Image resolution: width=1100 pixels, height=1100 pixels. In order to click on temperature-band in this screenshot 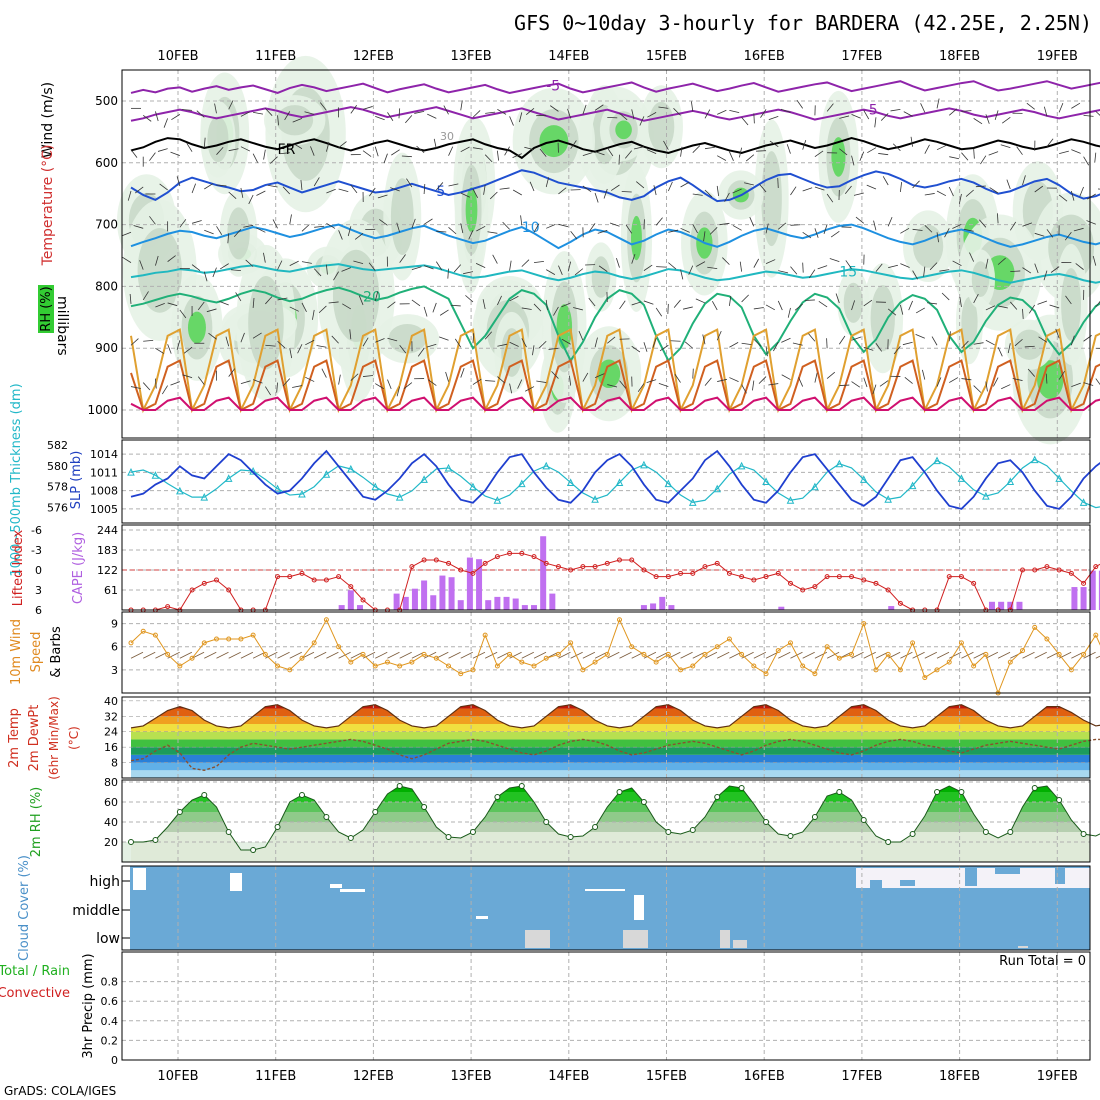, I will do `click(610, 766)`.